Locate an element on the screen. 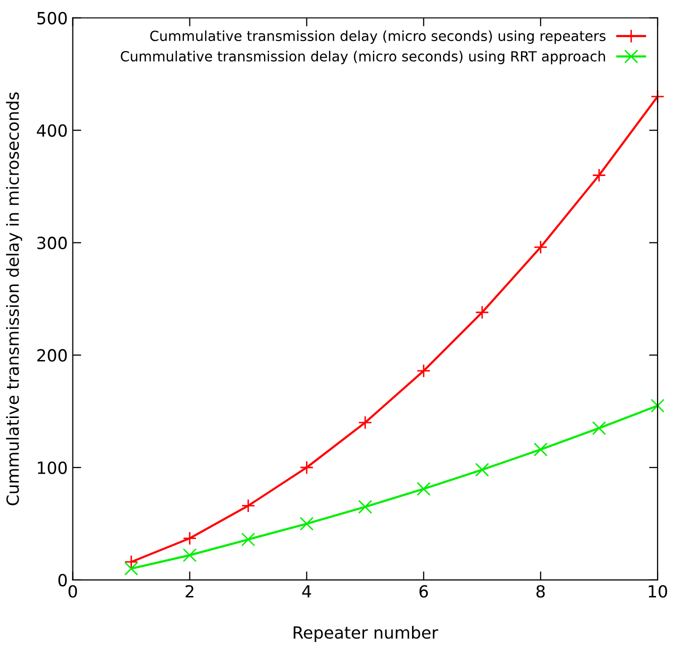 The width and height of the screenshot is (680, 662). x-tick-label: 2 is located at coordinates (190, 591).